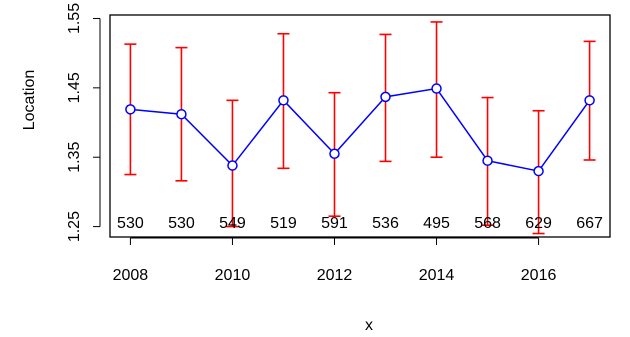 This screenshot has height=337, width=630. I want to click on y-tick-label: 1.35, so click(74, 157).